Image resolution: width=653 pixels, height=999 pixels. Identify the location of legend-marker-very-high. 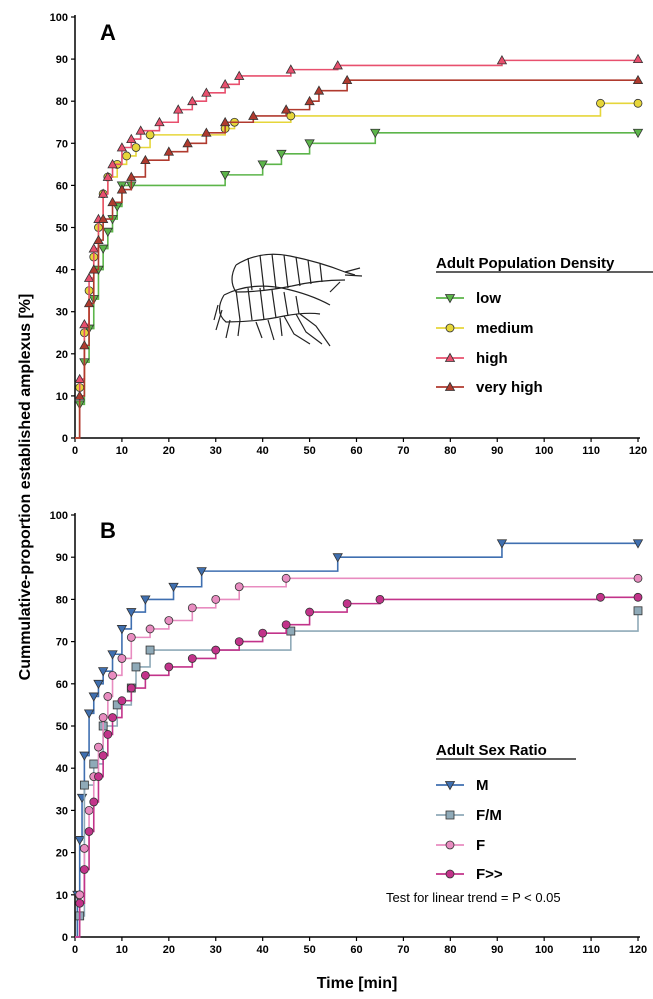
(450, 386).